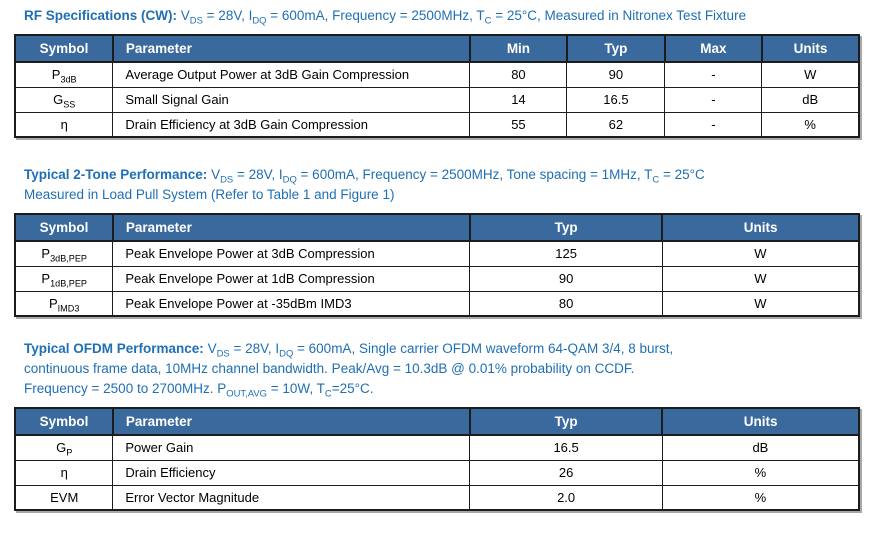 Image resolution: width=874 pixels, height=545 pixels. What do you see at coordinates (518, 48) in the screenshot?
I see `column-header-min: Min` at bounding box center [518, 48].